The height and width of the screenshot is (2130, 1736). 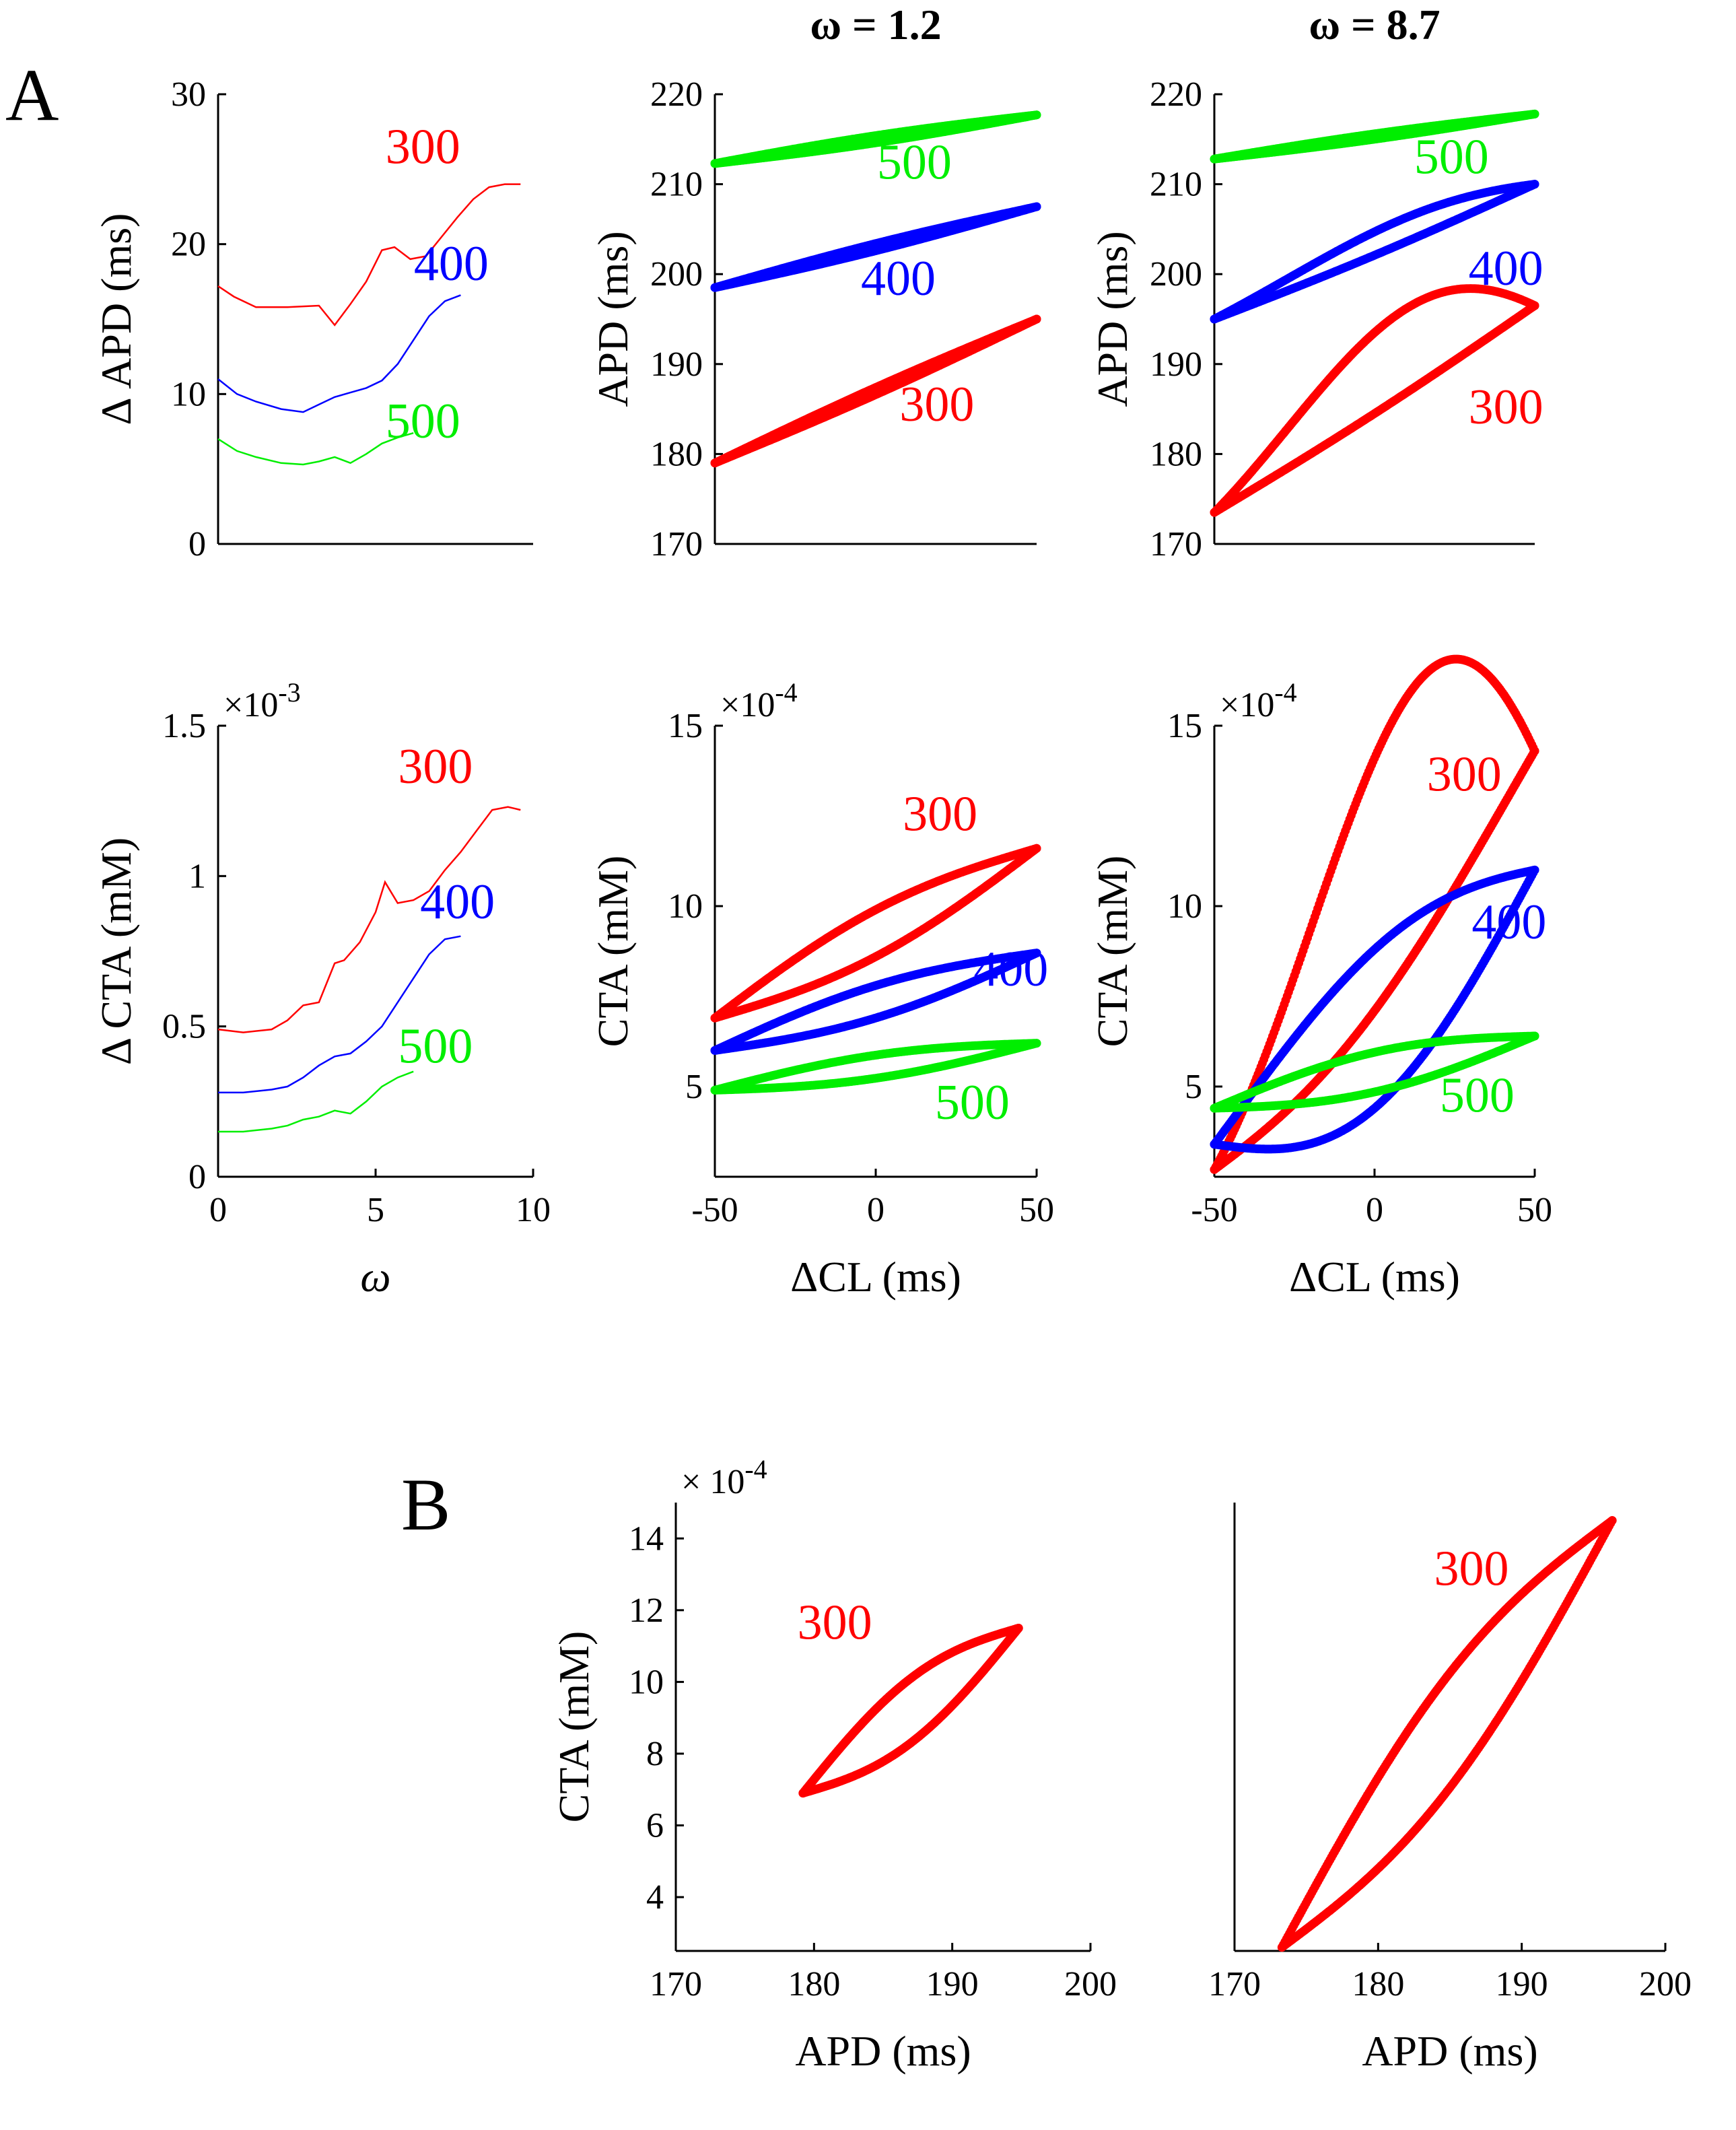 I want to click on chart-title: ω = 1.2, so click(x=875, y=24).